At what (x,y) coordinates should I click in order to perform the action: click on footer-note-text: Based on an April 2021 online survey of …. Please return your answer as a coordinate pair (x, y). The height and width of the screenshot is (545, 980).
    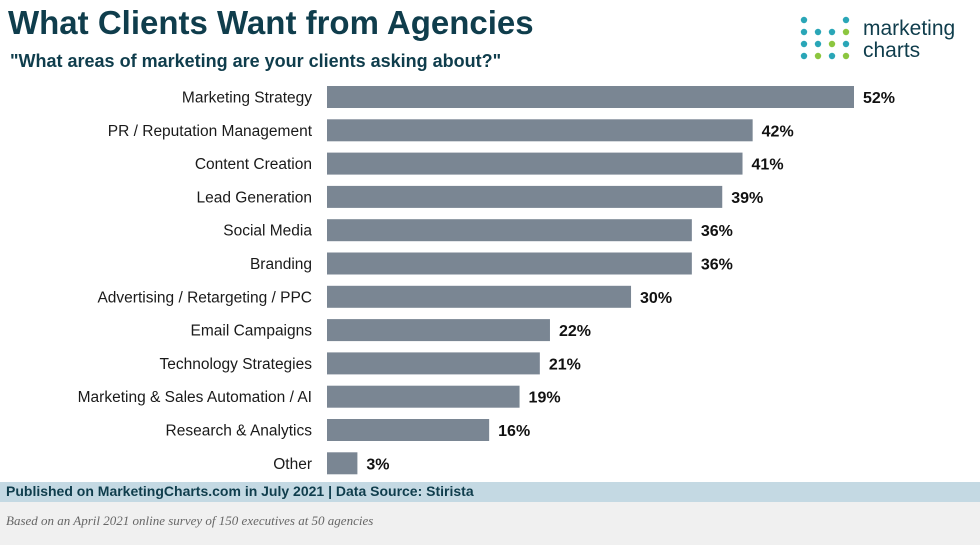
    Looking at the image, I should click on (190, 520).